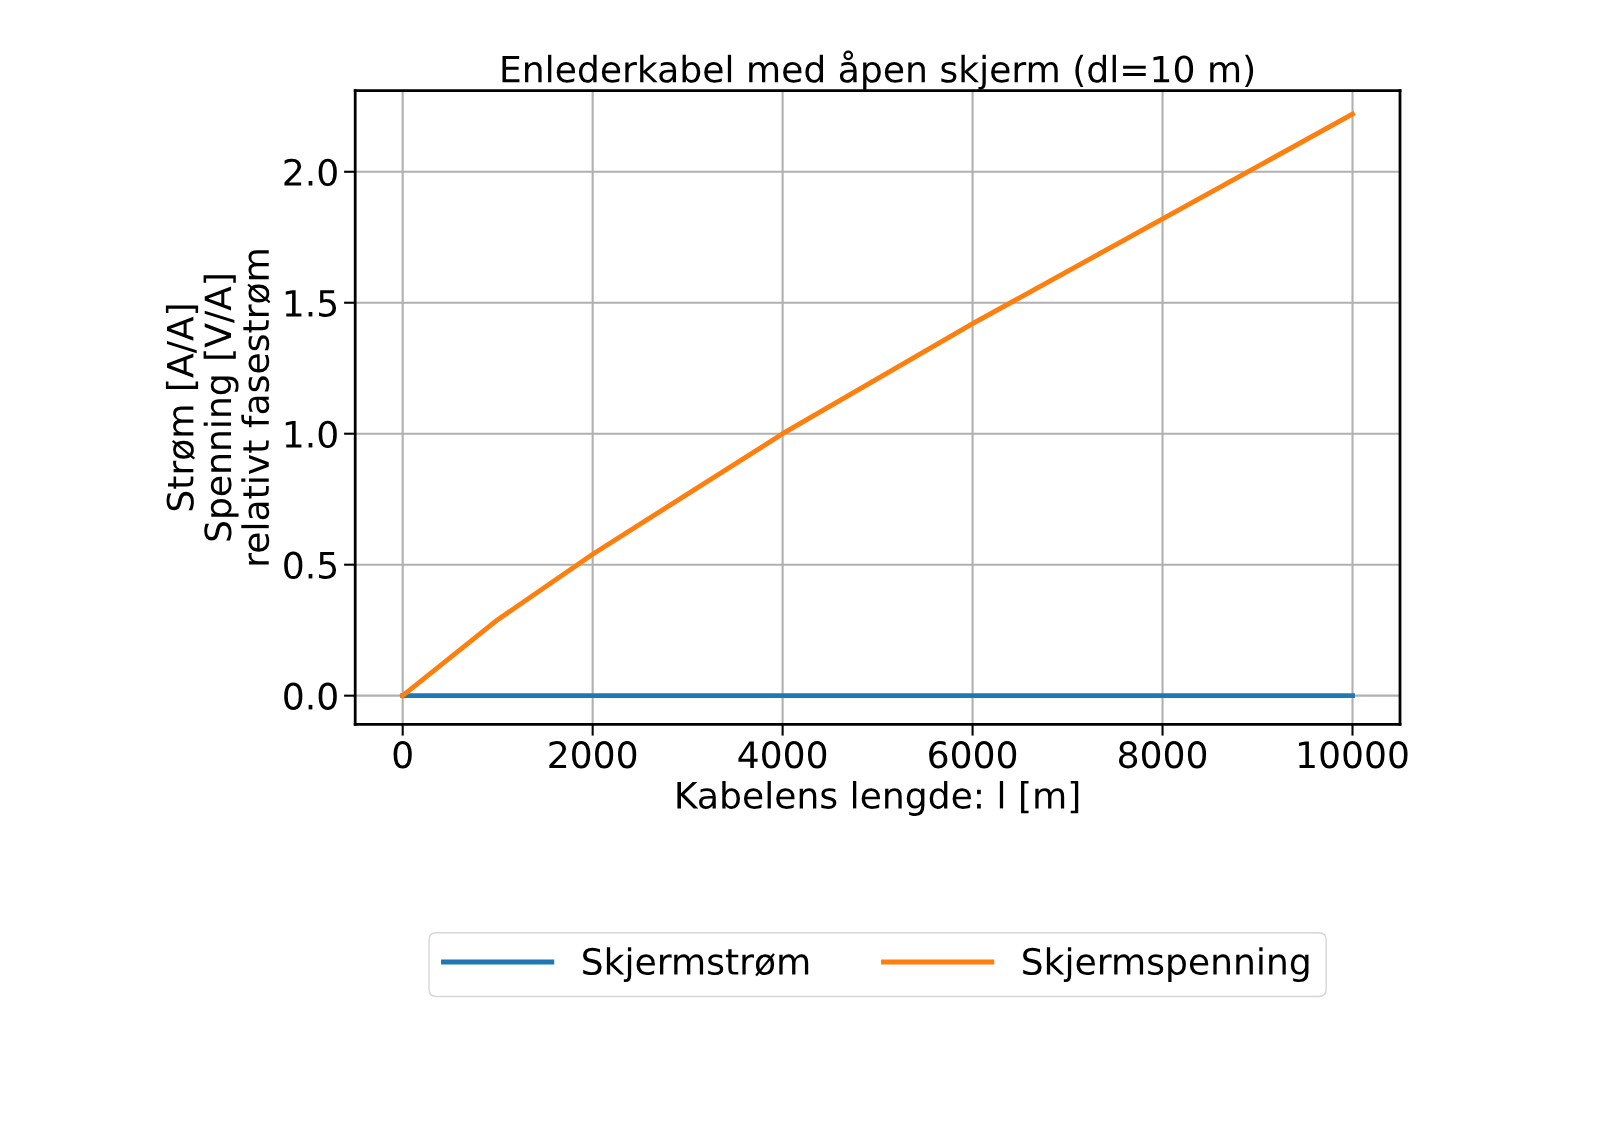  I want to click on y-tick-label: 0.5, so click(310, 565).